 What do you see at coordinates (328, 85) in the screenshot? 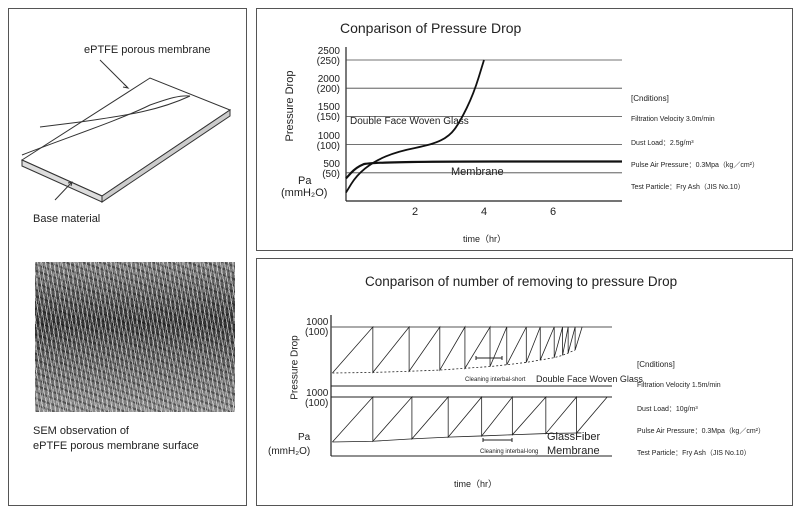
I see `y-tick-label: 2000 (200)` at bounding box center [328, 85].